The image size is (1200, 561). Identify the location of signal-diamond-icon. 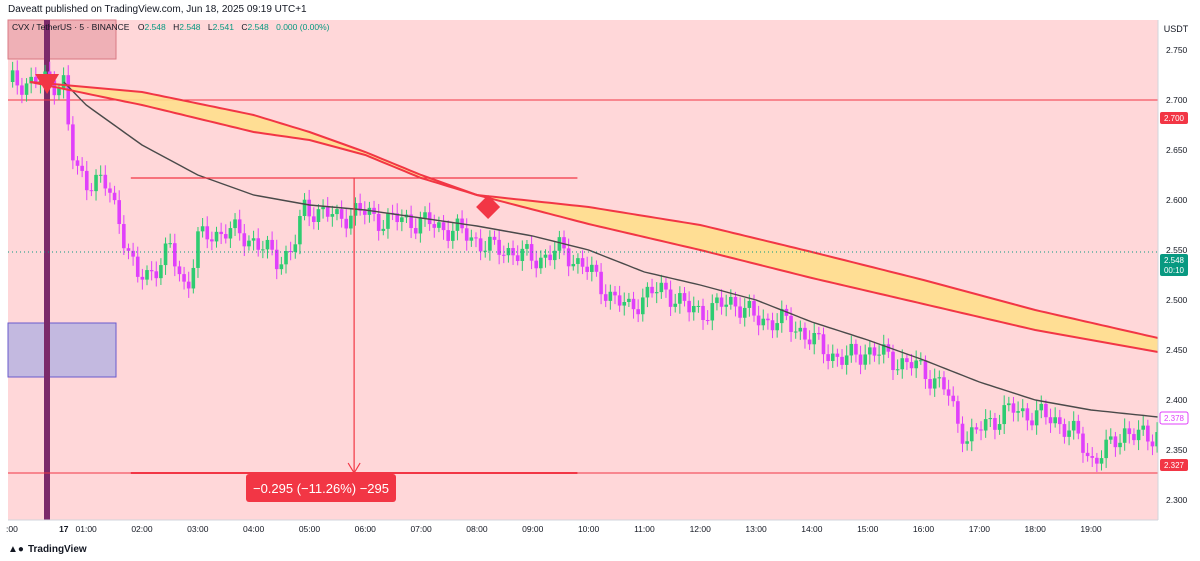
(488, 207).